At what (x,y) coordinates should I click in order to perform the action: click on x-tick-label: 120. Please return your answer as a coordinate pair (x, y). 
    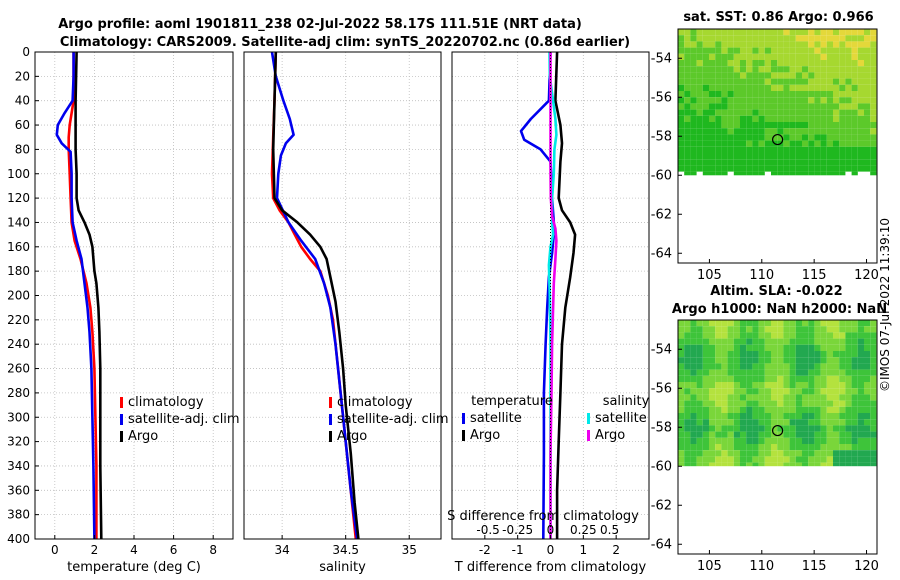
    Looking at the image, I should click on (866, 275).